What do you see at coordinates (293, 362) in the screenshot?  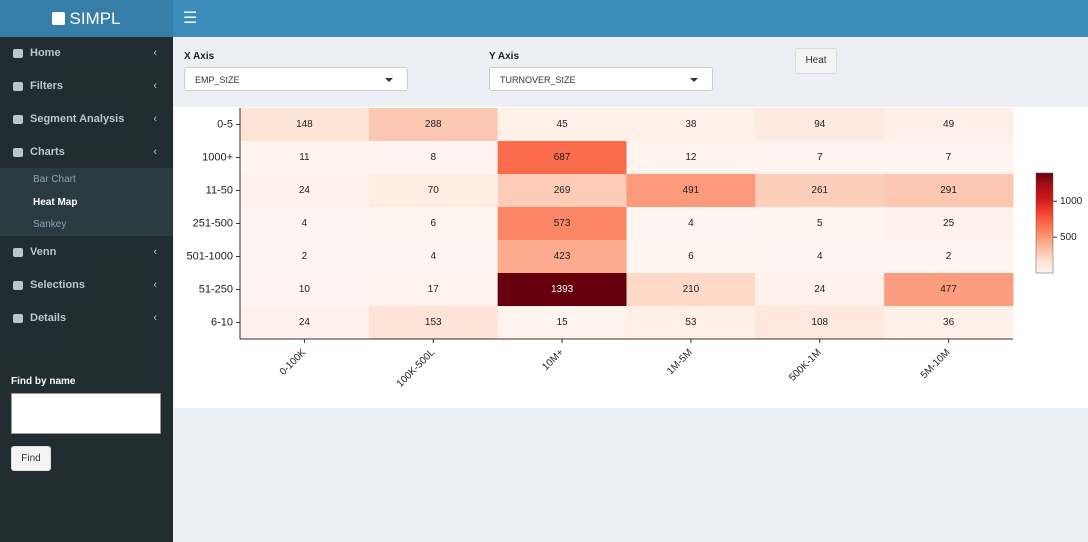 I see `x-tick-label: 0-100K` at bounding box center [293, 362].